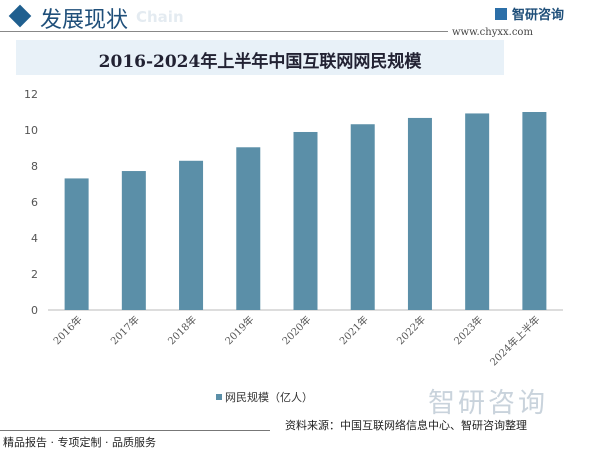 The image size is (600, 451). What do you see at coordinates (34, 274) in the screenshot?
I see `y-tick-label: 2` at bounding box center [34, 274].